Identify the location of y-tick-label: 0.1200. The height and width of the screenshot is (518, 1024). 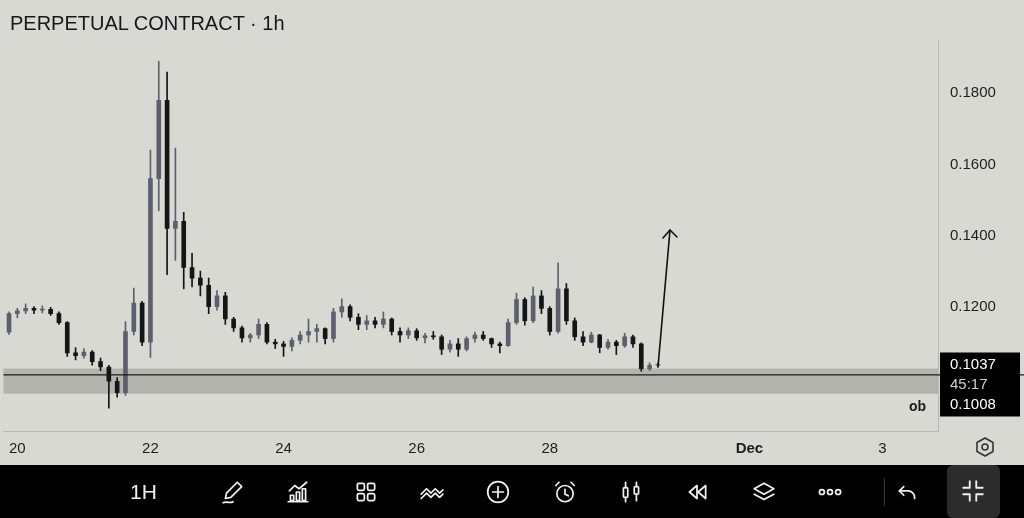
(973, 305).